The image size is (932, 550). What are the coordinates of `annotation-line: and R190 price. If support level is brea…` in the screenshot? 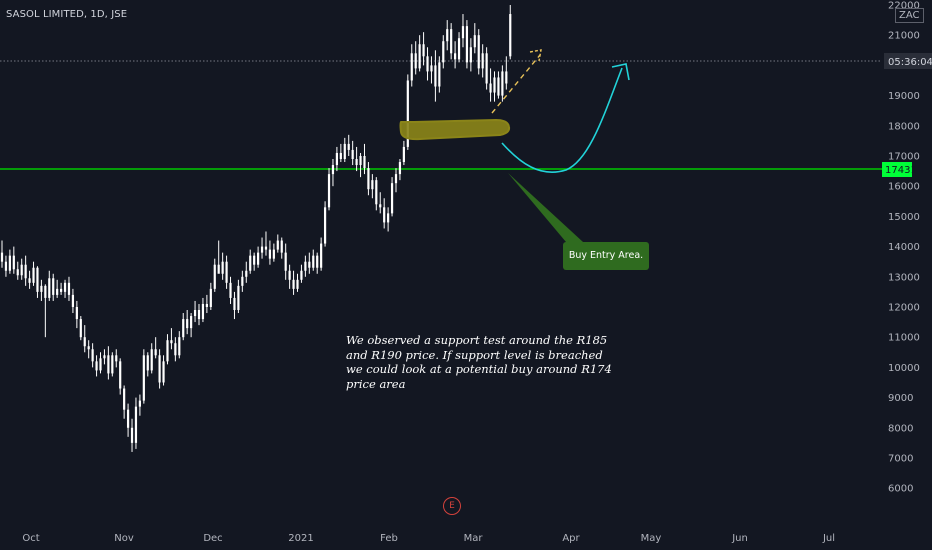 It's located at (474, 354).